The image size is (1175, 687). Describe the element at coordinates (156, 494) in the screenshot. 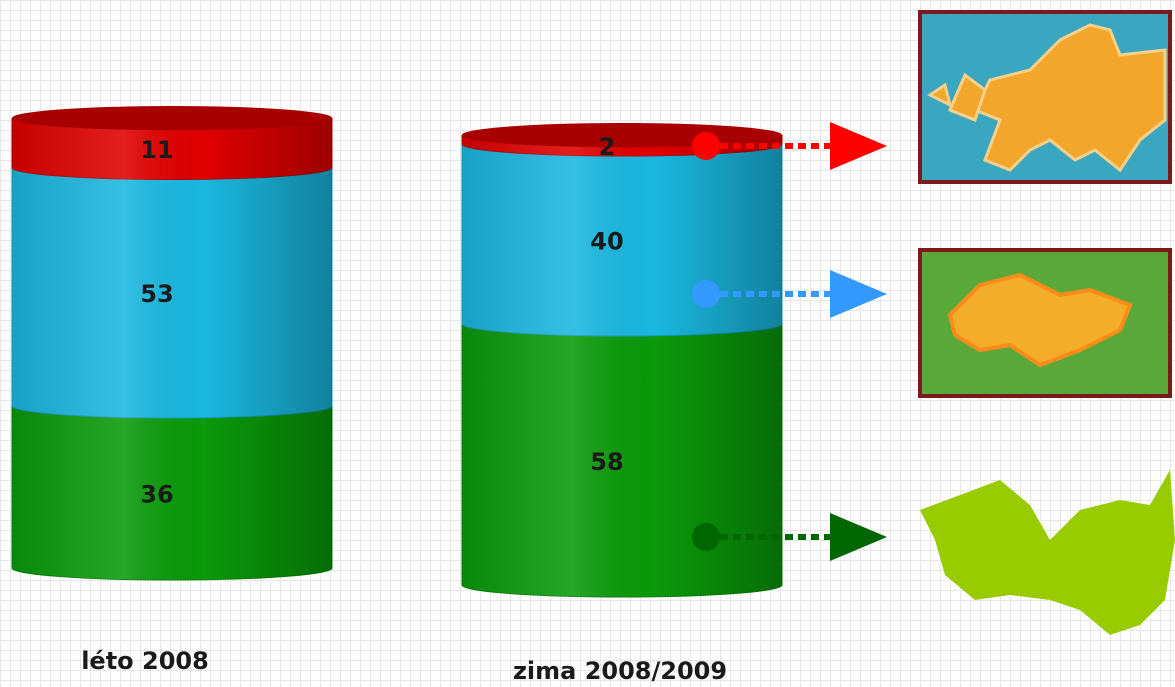

I see `value-label: 36` at that location.